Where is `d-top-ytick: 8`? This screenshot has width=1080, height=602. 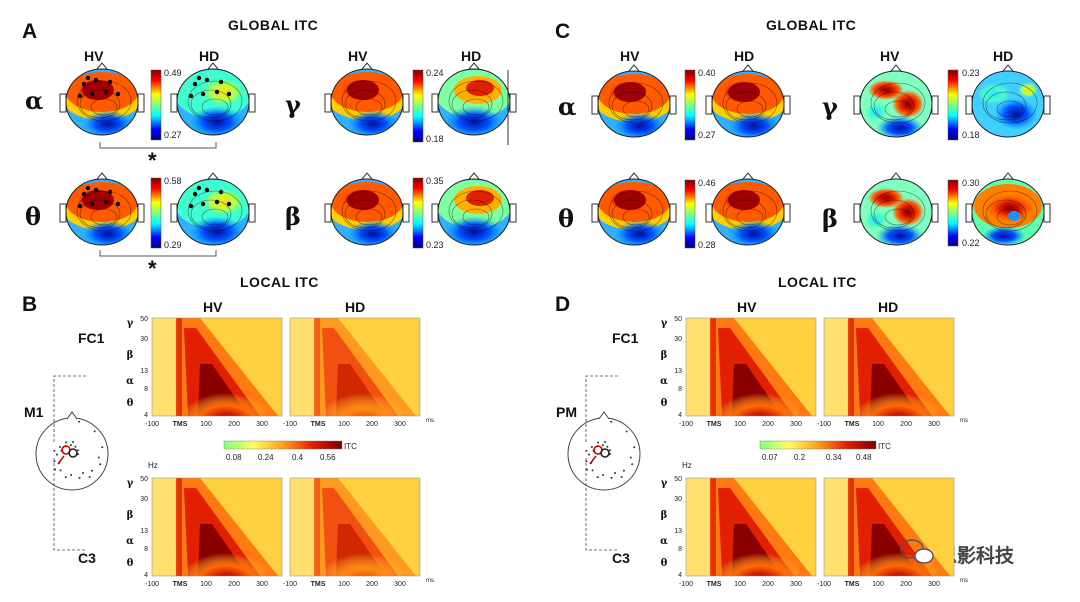
d-top-ytick: 8 is located at coordinates (680, 389).